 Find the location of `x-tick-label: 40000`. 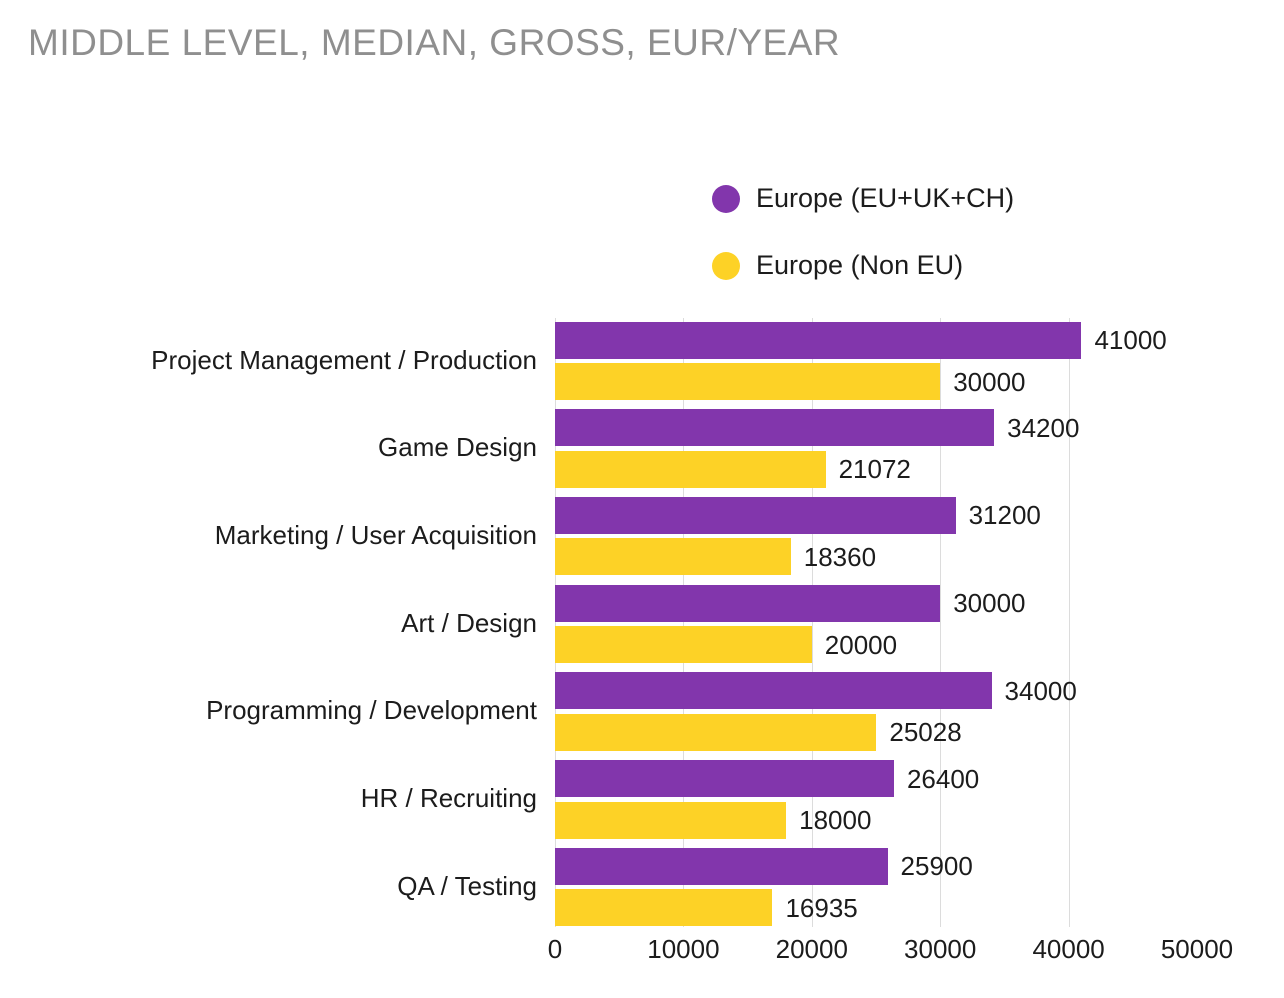

x-tick-label: 40000 is located at coordinates (1068, 949).